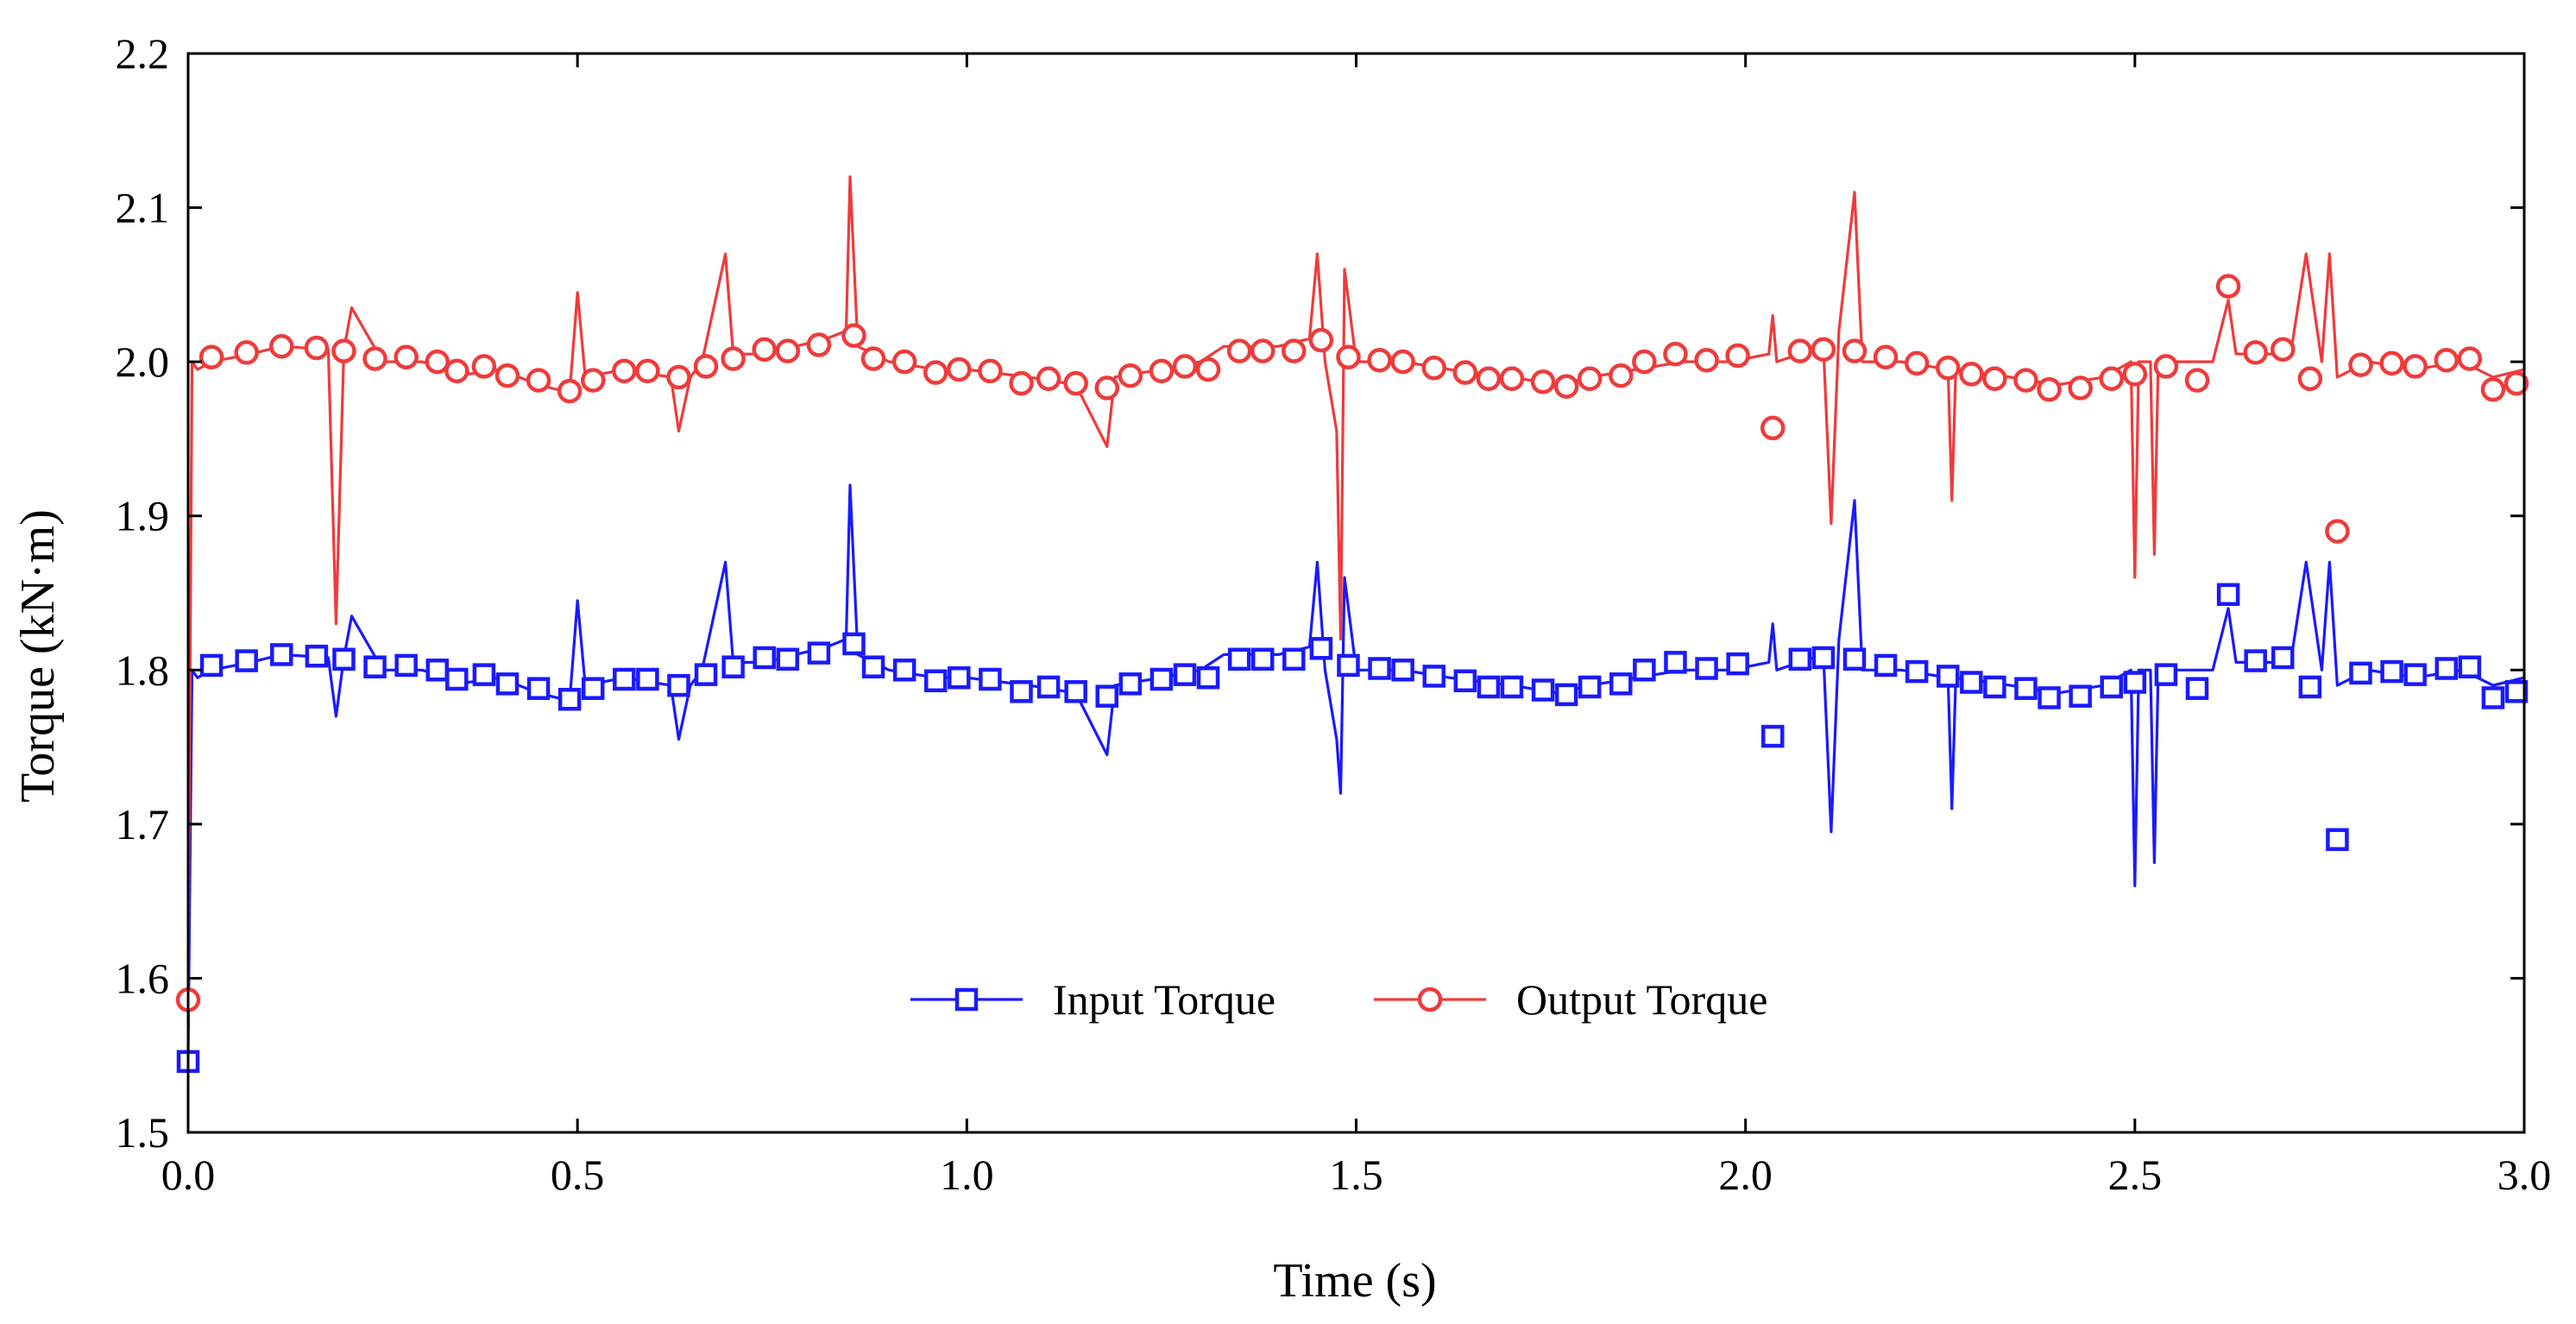 This screenshot has width=2576, height=1324. What do you see at coordinates (1338, 999) in the screenshot?
I see `legend: Input Torque Output Torque` at bounding box center [1338, 999].